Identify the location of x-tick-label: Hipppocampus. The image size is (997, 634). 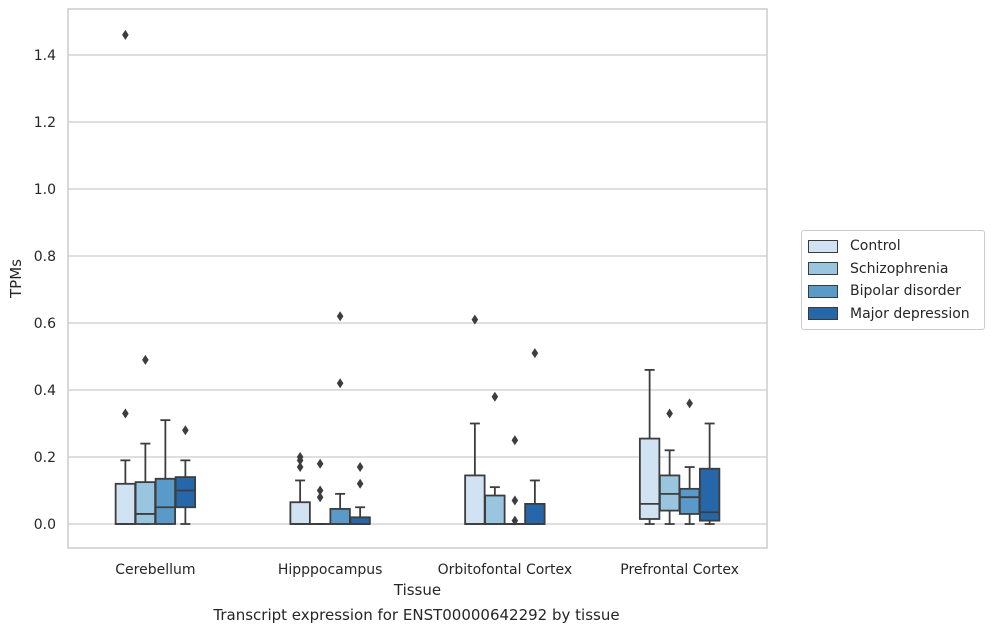
(330, 570).